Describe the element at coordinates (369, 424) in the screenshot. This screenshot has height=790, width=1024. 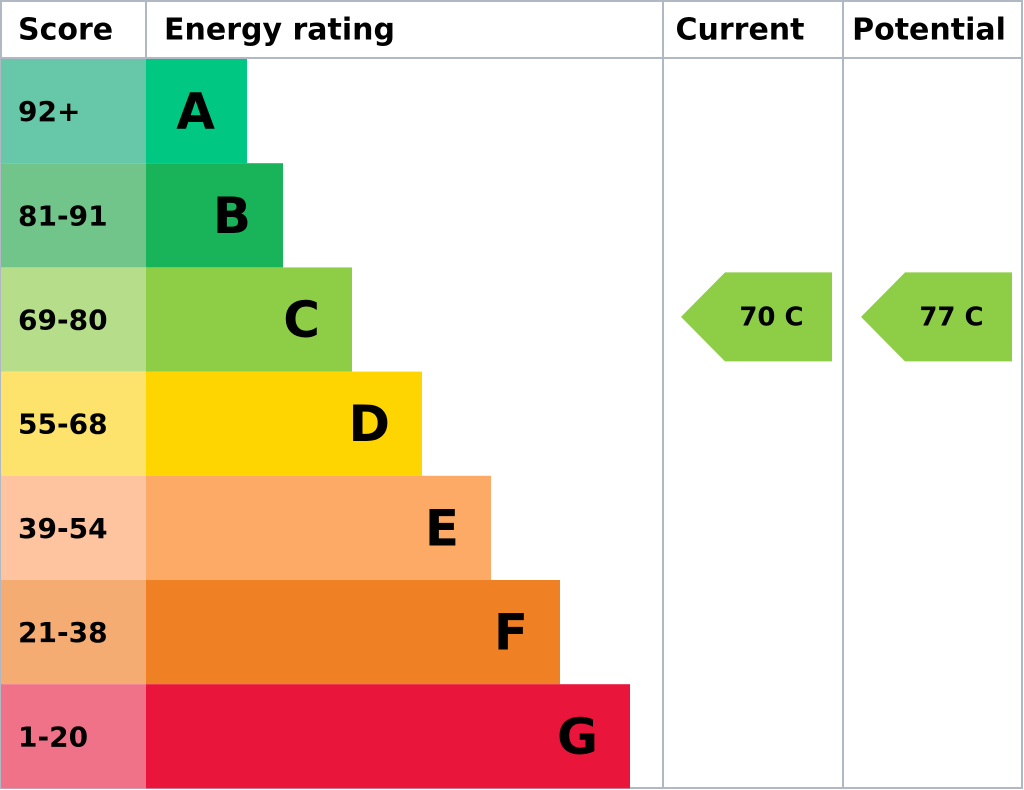
I see `band-letter: D` at that location.